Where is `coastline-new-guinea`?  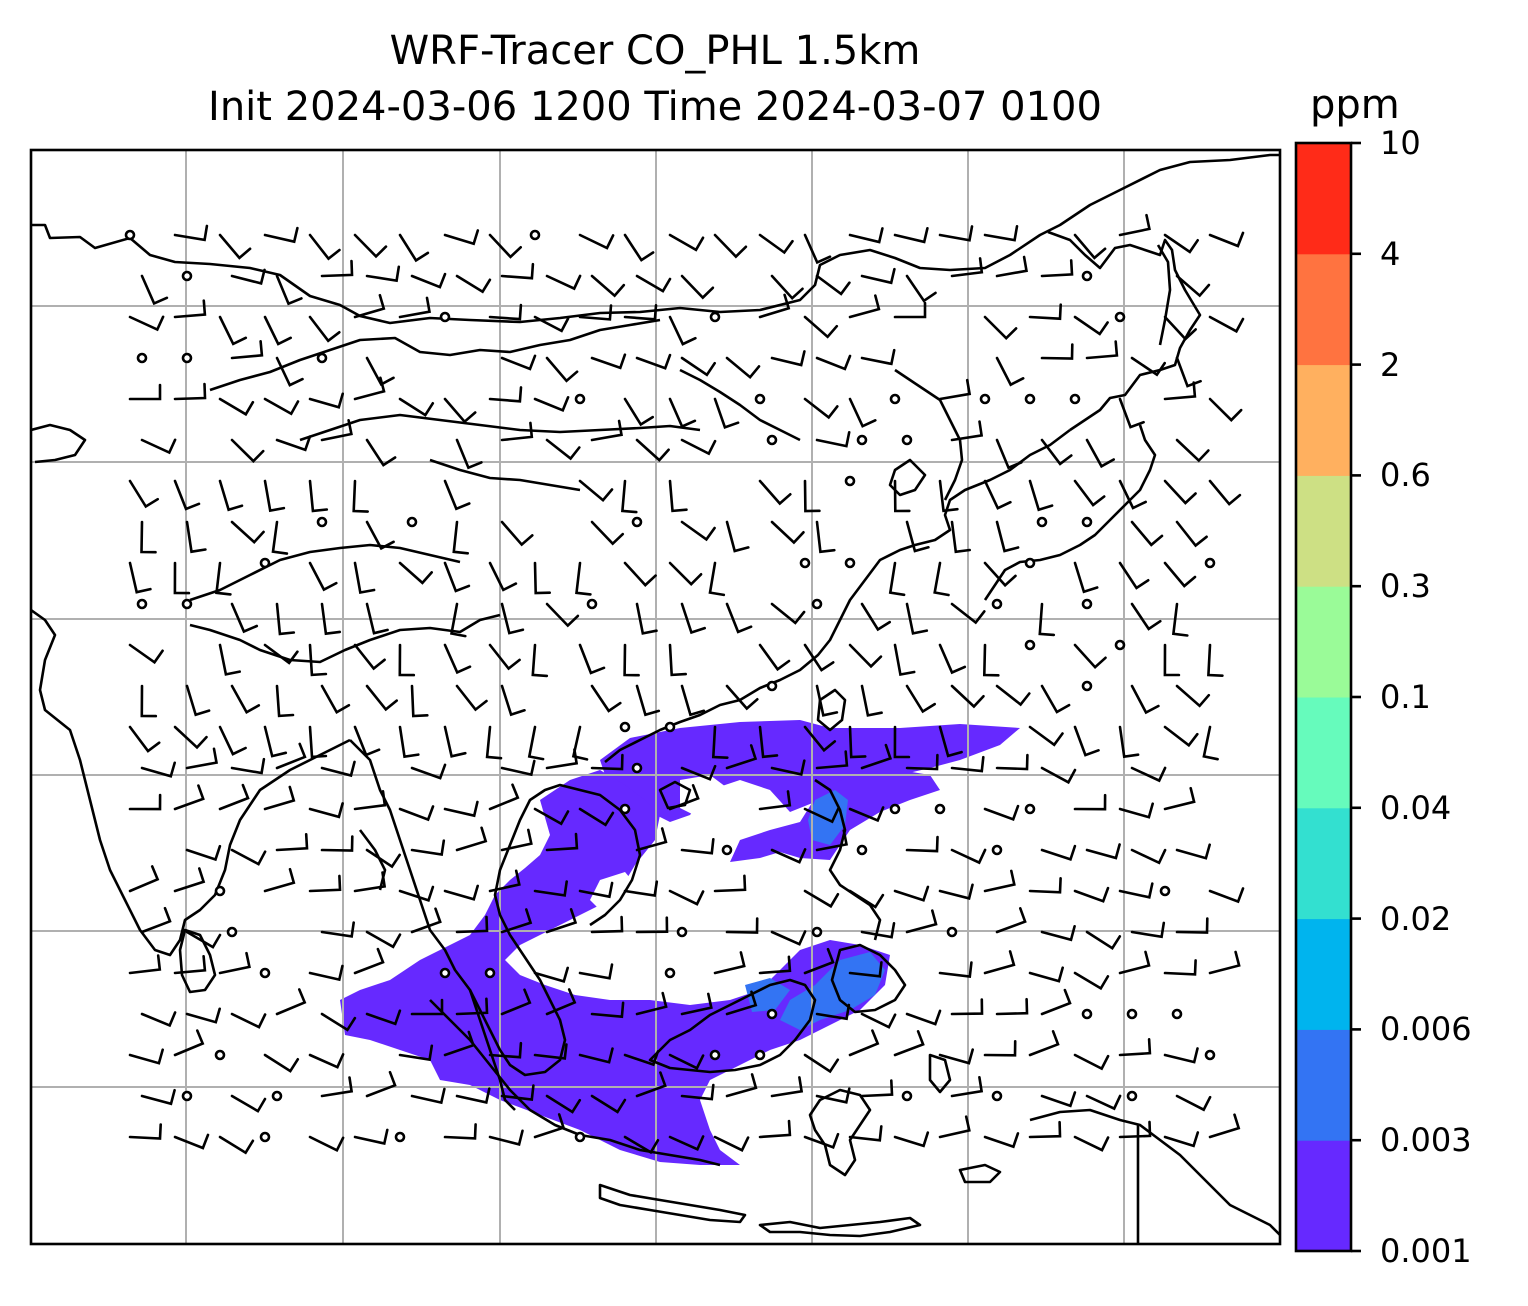 coastline-new-guinea is located at coordinates (1154, 1172).